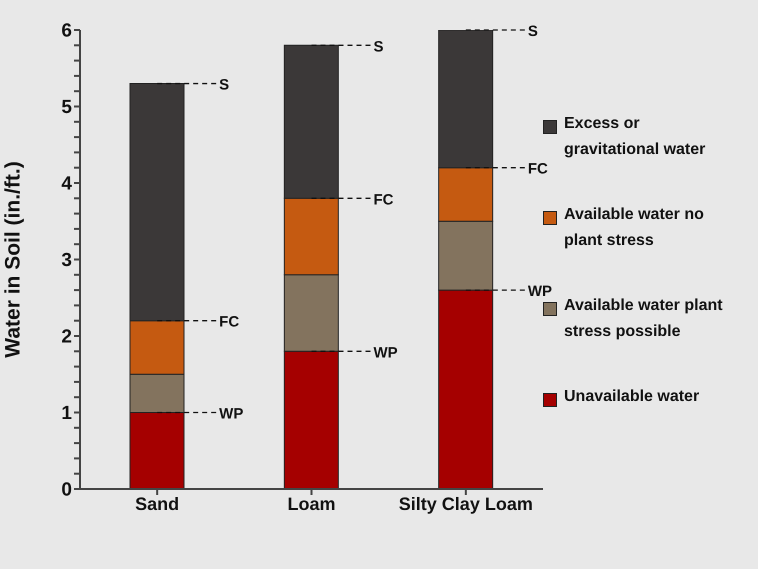  What do you see at coordinates (66, 31) in the screenshot?
I see `y-tick-label: 6` at bounding box center [66, 31].